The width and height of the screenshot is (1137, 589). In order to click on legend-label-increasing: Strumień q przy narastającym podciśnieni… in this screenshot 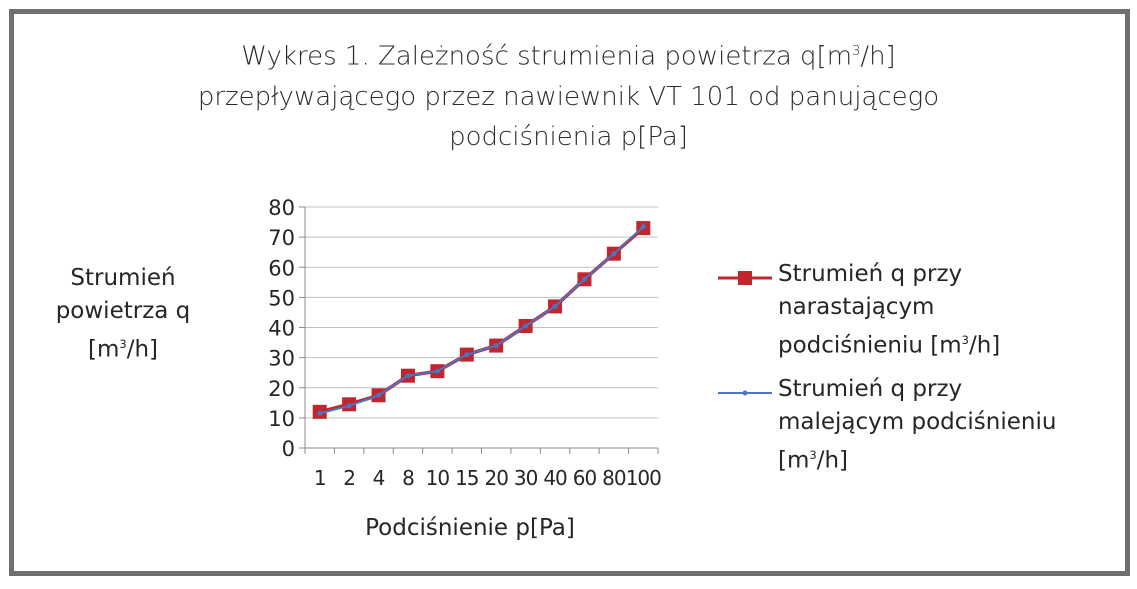, I will do `click(943, 310)`.